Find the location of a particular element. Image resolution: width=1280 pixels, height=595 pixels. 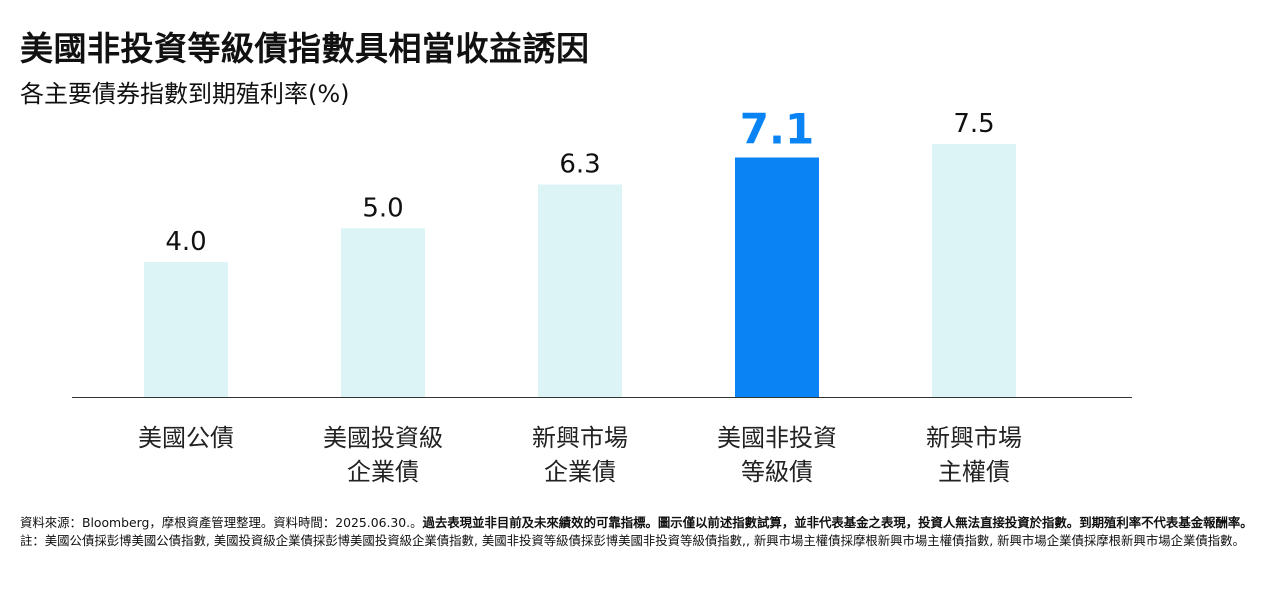

category-label-3-0: 美國非投資 is located at coordinates (777, 438).